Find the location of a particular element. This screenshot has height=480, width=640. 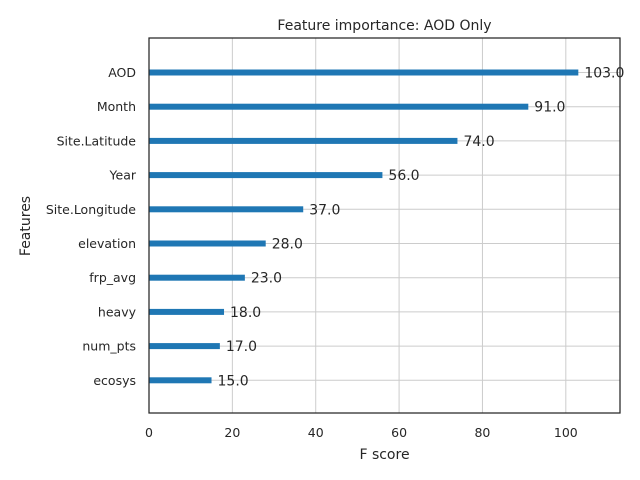

value-label: 91.0 is located at coordinates (549, 108).